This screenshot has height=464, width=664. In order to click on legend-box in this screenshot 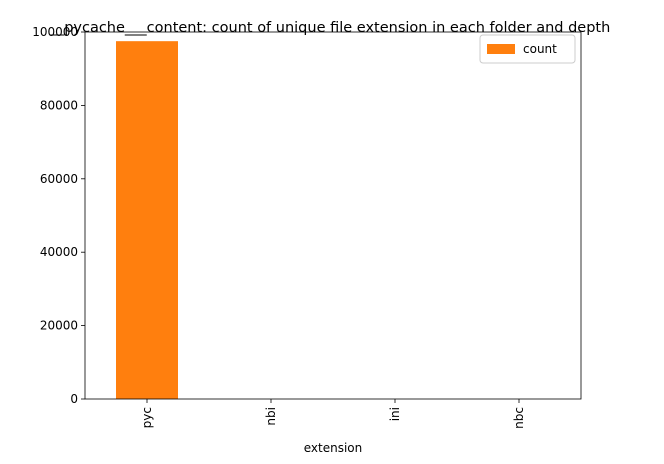, I will do `click(527, 49)`.